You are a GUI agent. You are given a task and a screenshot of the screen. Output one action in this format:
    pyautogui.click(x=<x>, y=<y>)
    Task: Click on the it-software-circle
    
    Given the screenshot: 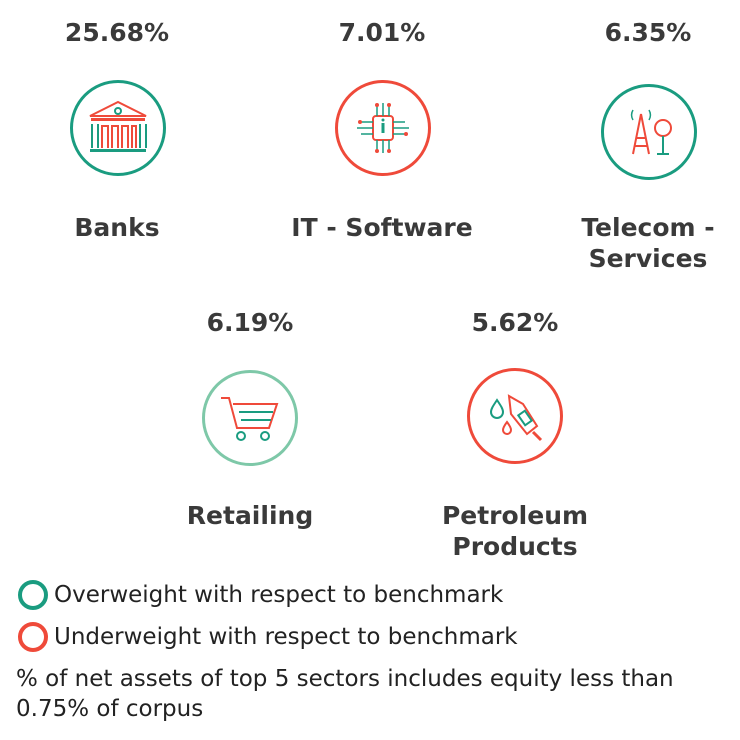 What is the action you would take?
    pyautogui.click(x=383, y=128)
    